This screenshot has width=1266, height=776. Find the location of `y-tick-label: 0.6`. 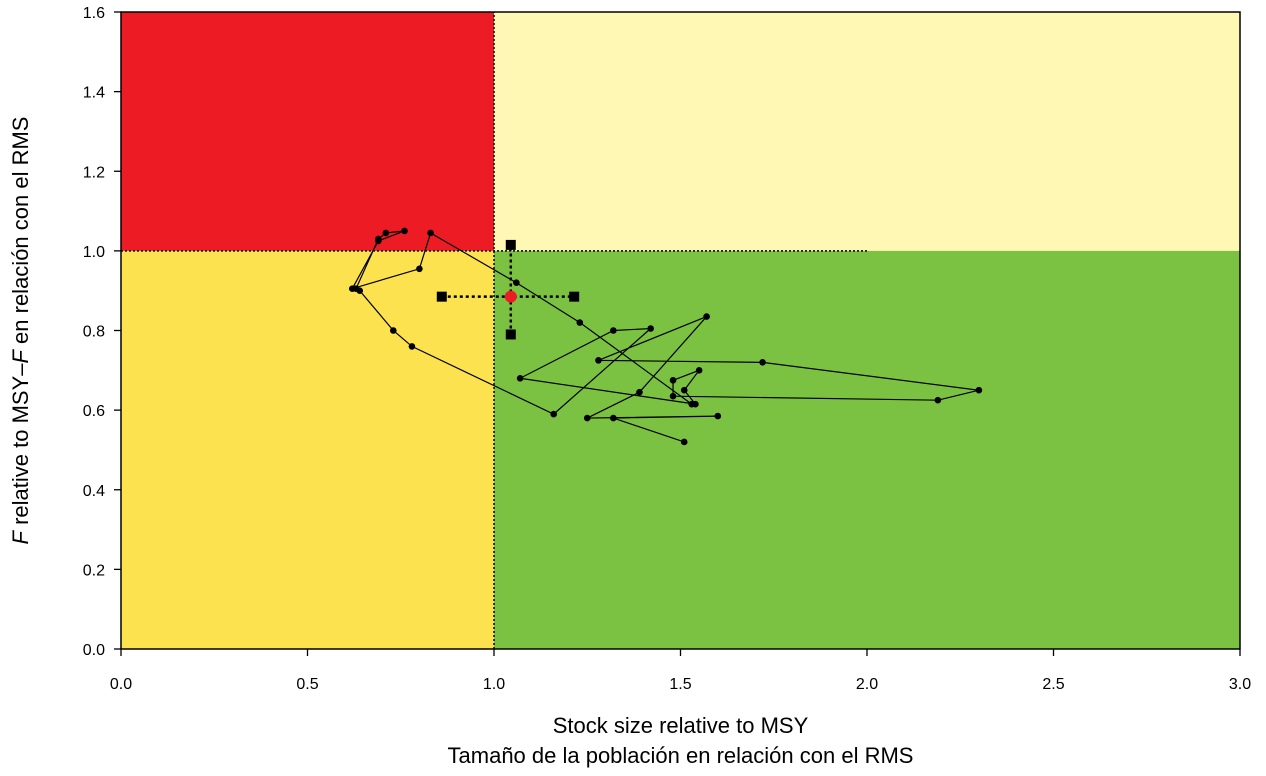

y-tick-label: 0.6 is located at coordinates (94, 411).